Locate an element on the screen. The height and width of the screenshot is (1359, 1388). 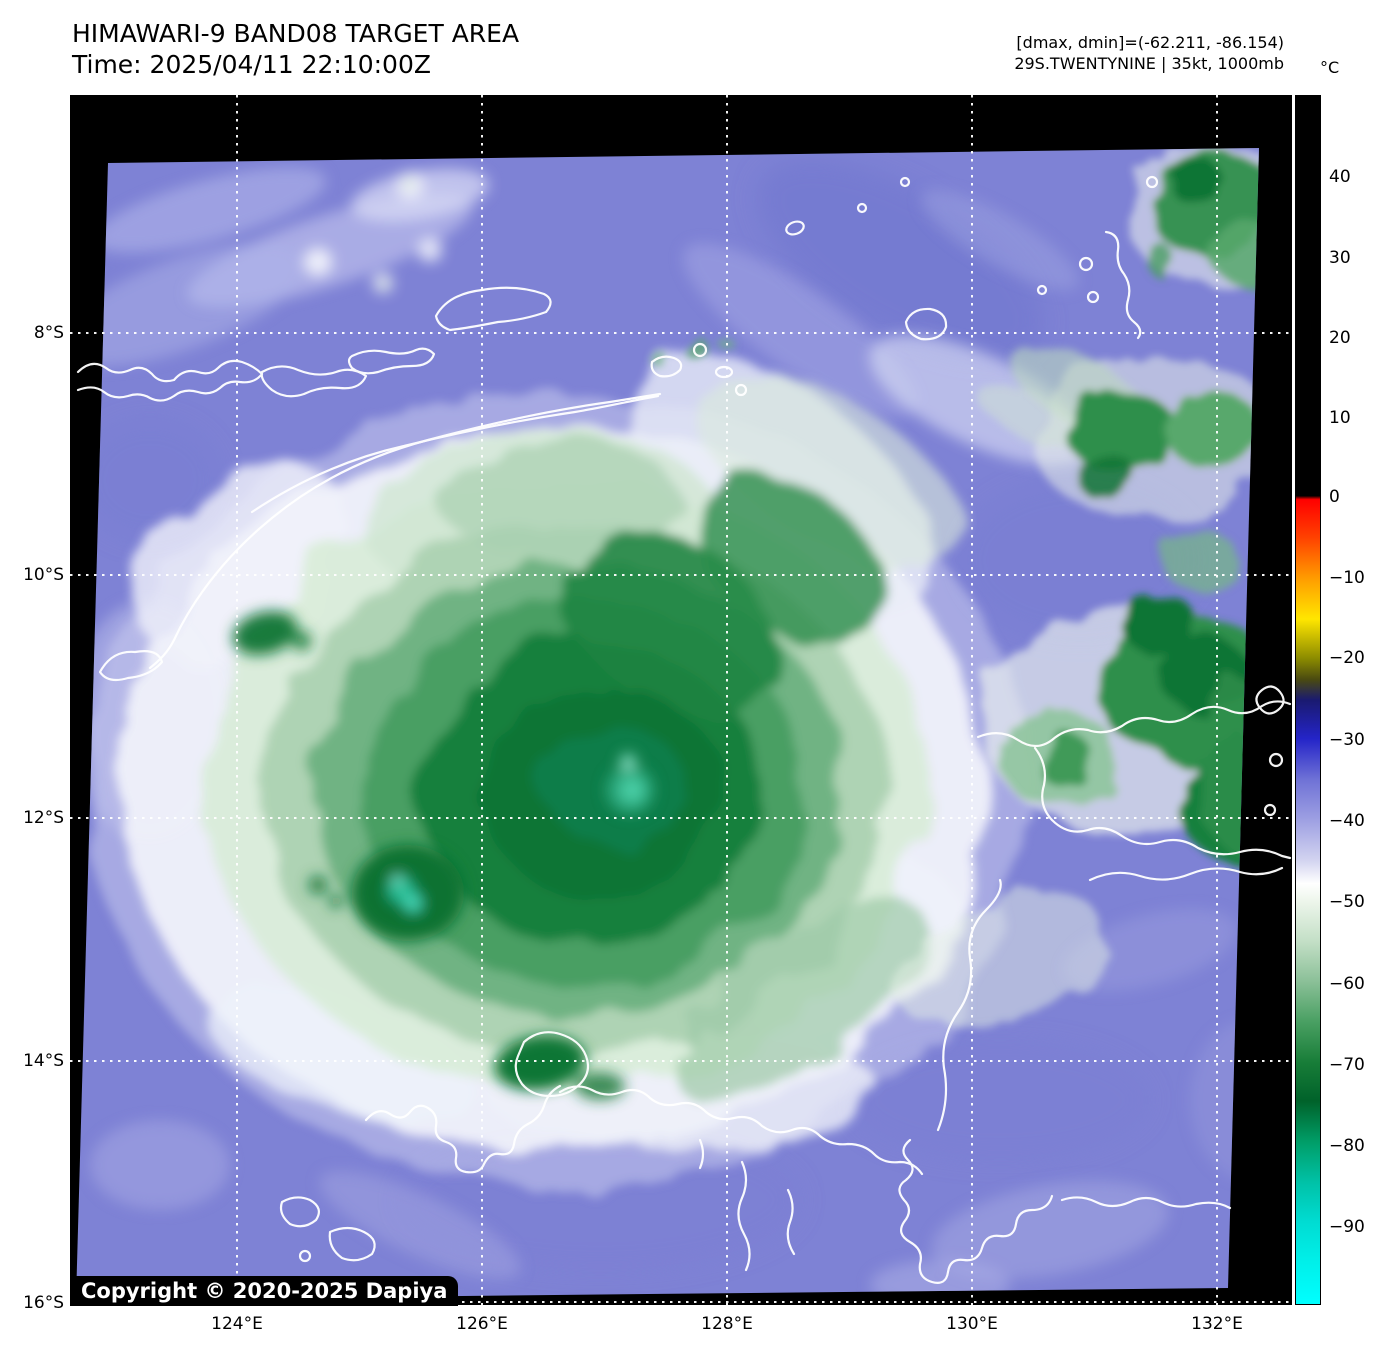
lon-tick-label: 124°E is located at coordinates (237, 1324).